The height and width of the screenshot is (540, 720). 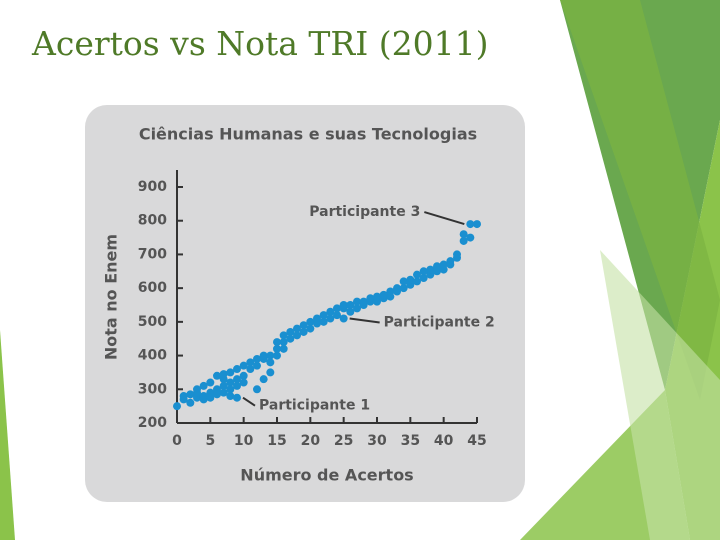 I want to click on x-tick-label: 25, so click(x=343, y=441).